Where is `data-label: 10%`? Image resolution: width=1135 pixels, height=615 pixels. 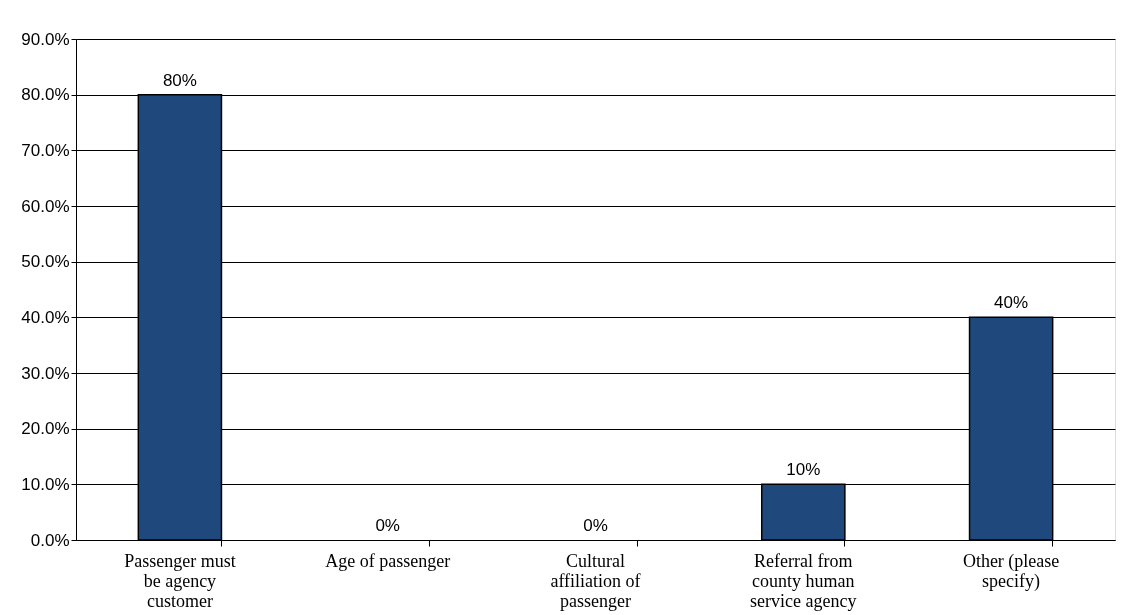
data-label: 10% is located at coordinates (803, 470).